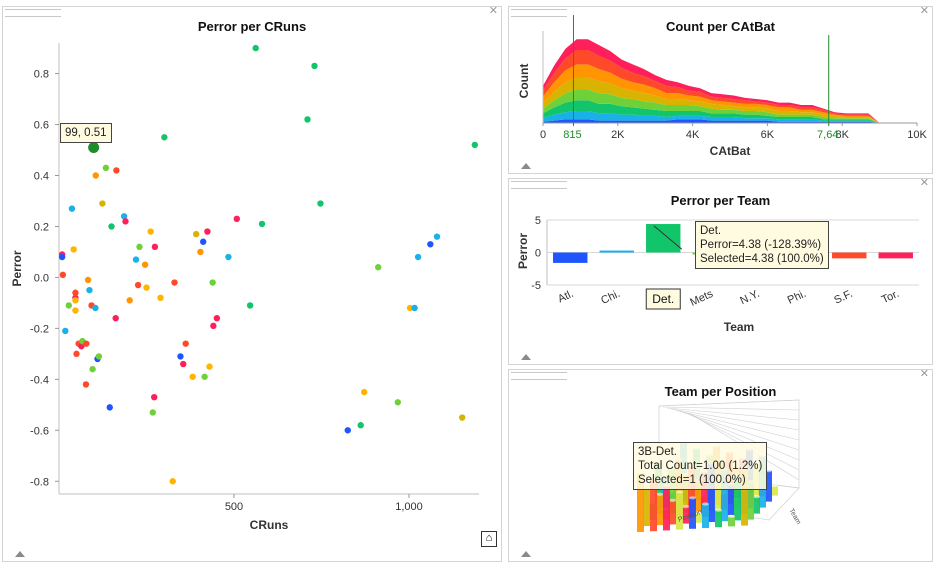 This screenshot has height=565, width=936. What do you see at coordinates (720, 200) in the screenshot?
I see `bar-title: Perror per Team` at bounding box center [720, 200].